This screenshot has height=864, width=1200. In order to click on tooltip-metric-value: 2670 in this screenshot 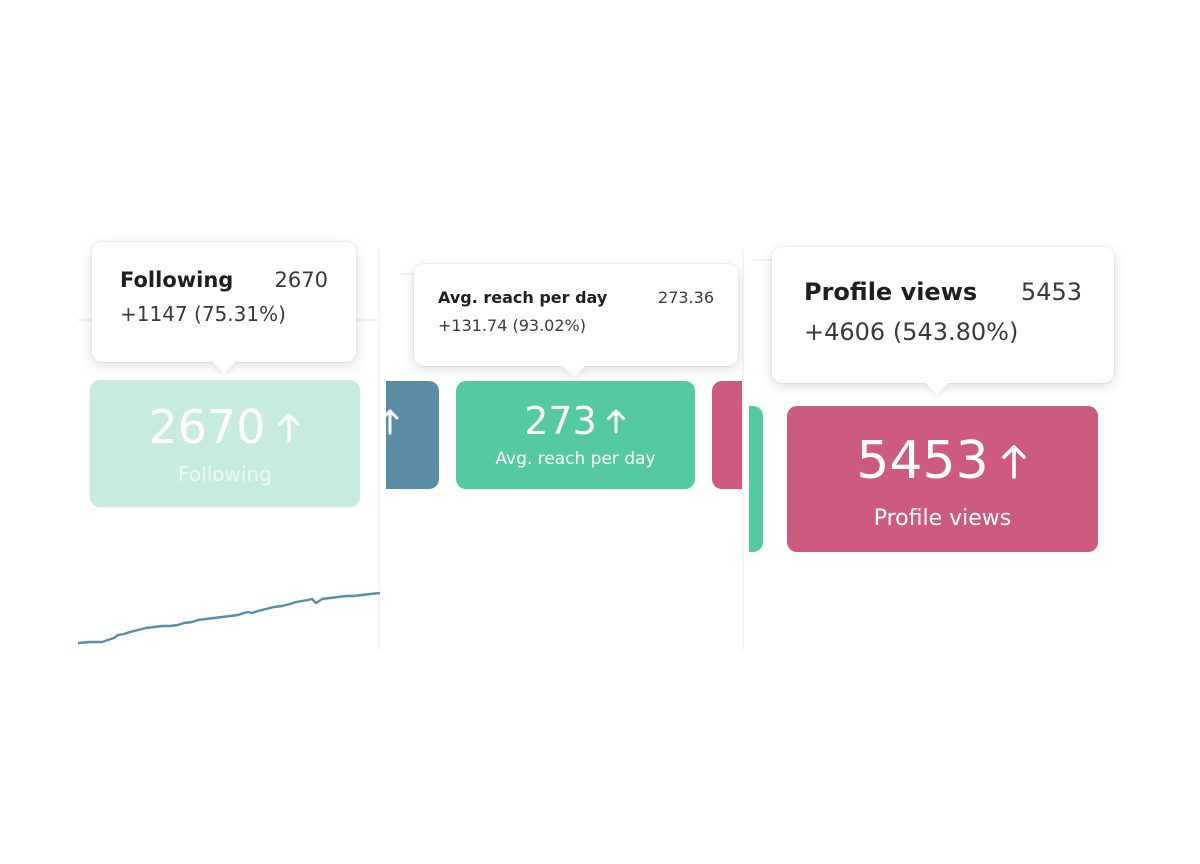, I will do `click(301, 280)`.